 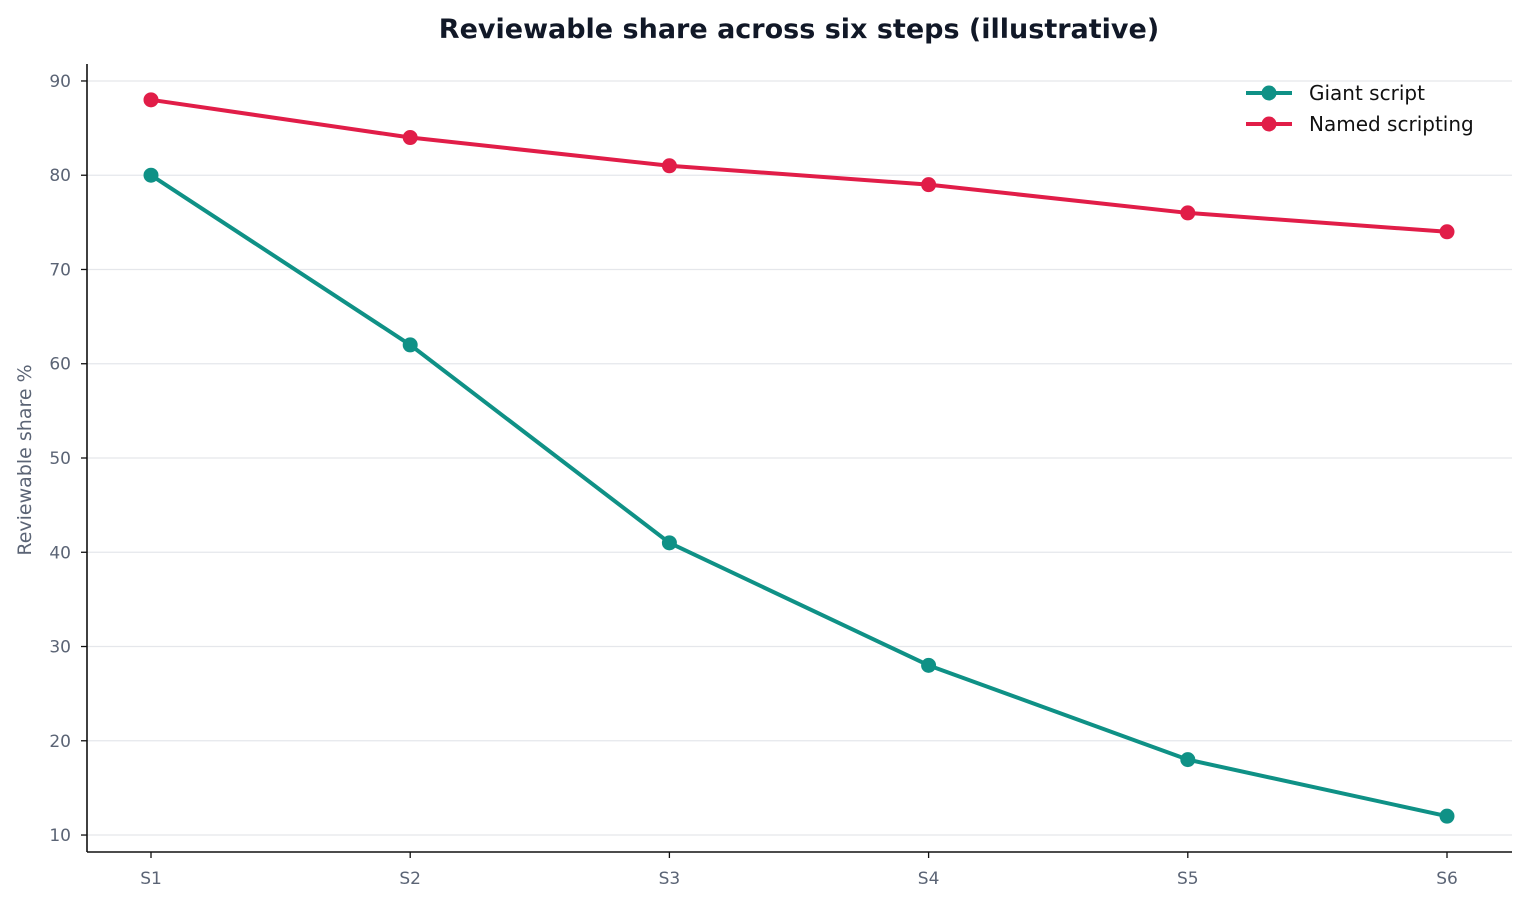 What do you see at coordinates (60, 836) in the screenshot?
I see `y-tick-label: 10` at bounding box center [60, 836].